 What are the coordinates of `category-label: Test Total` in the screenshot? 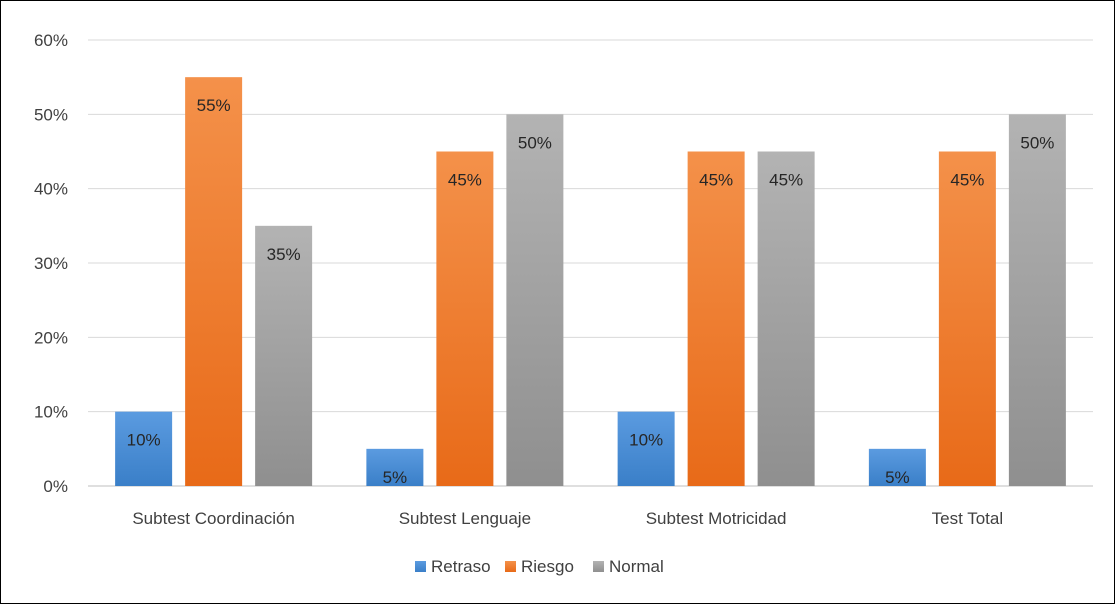 It's located at (968, 518).